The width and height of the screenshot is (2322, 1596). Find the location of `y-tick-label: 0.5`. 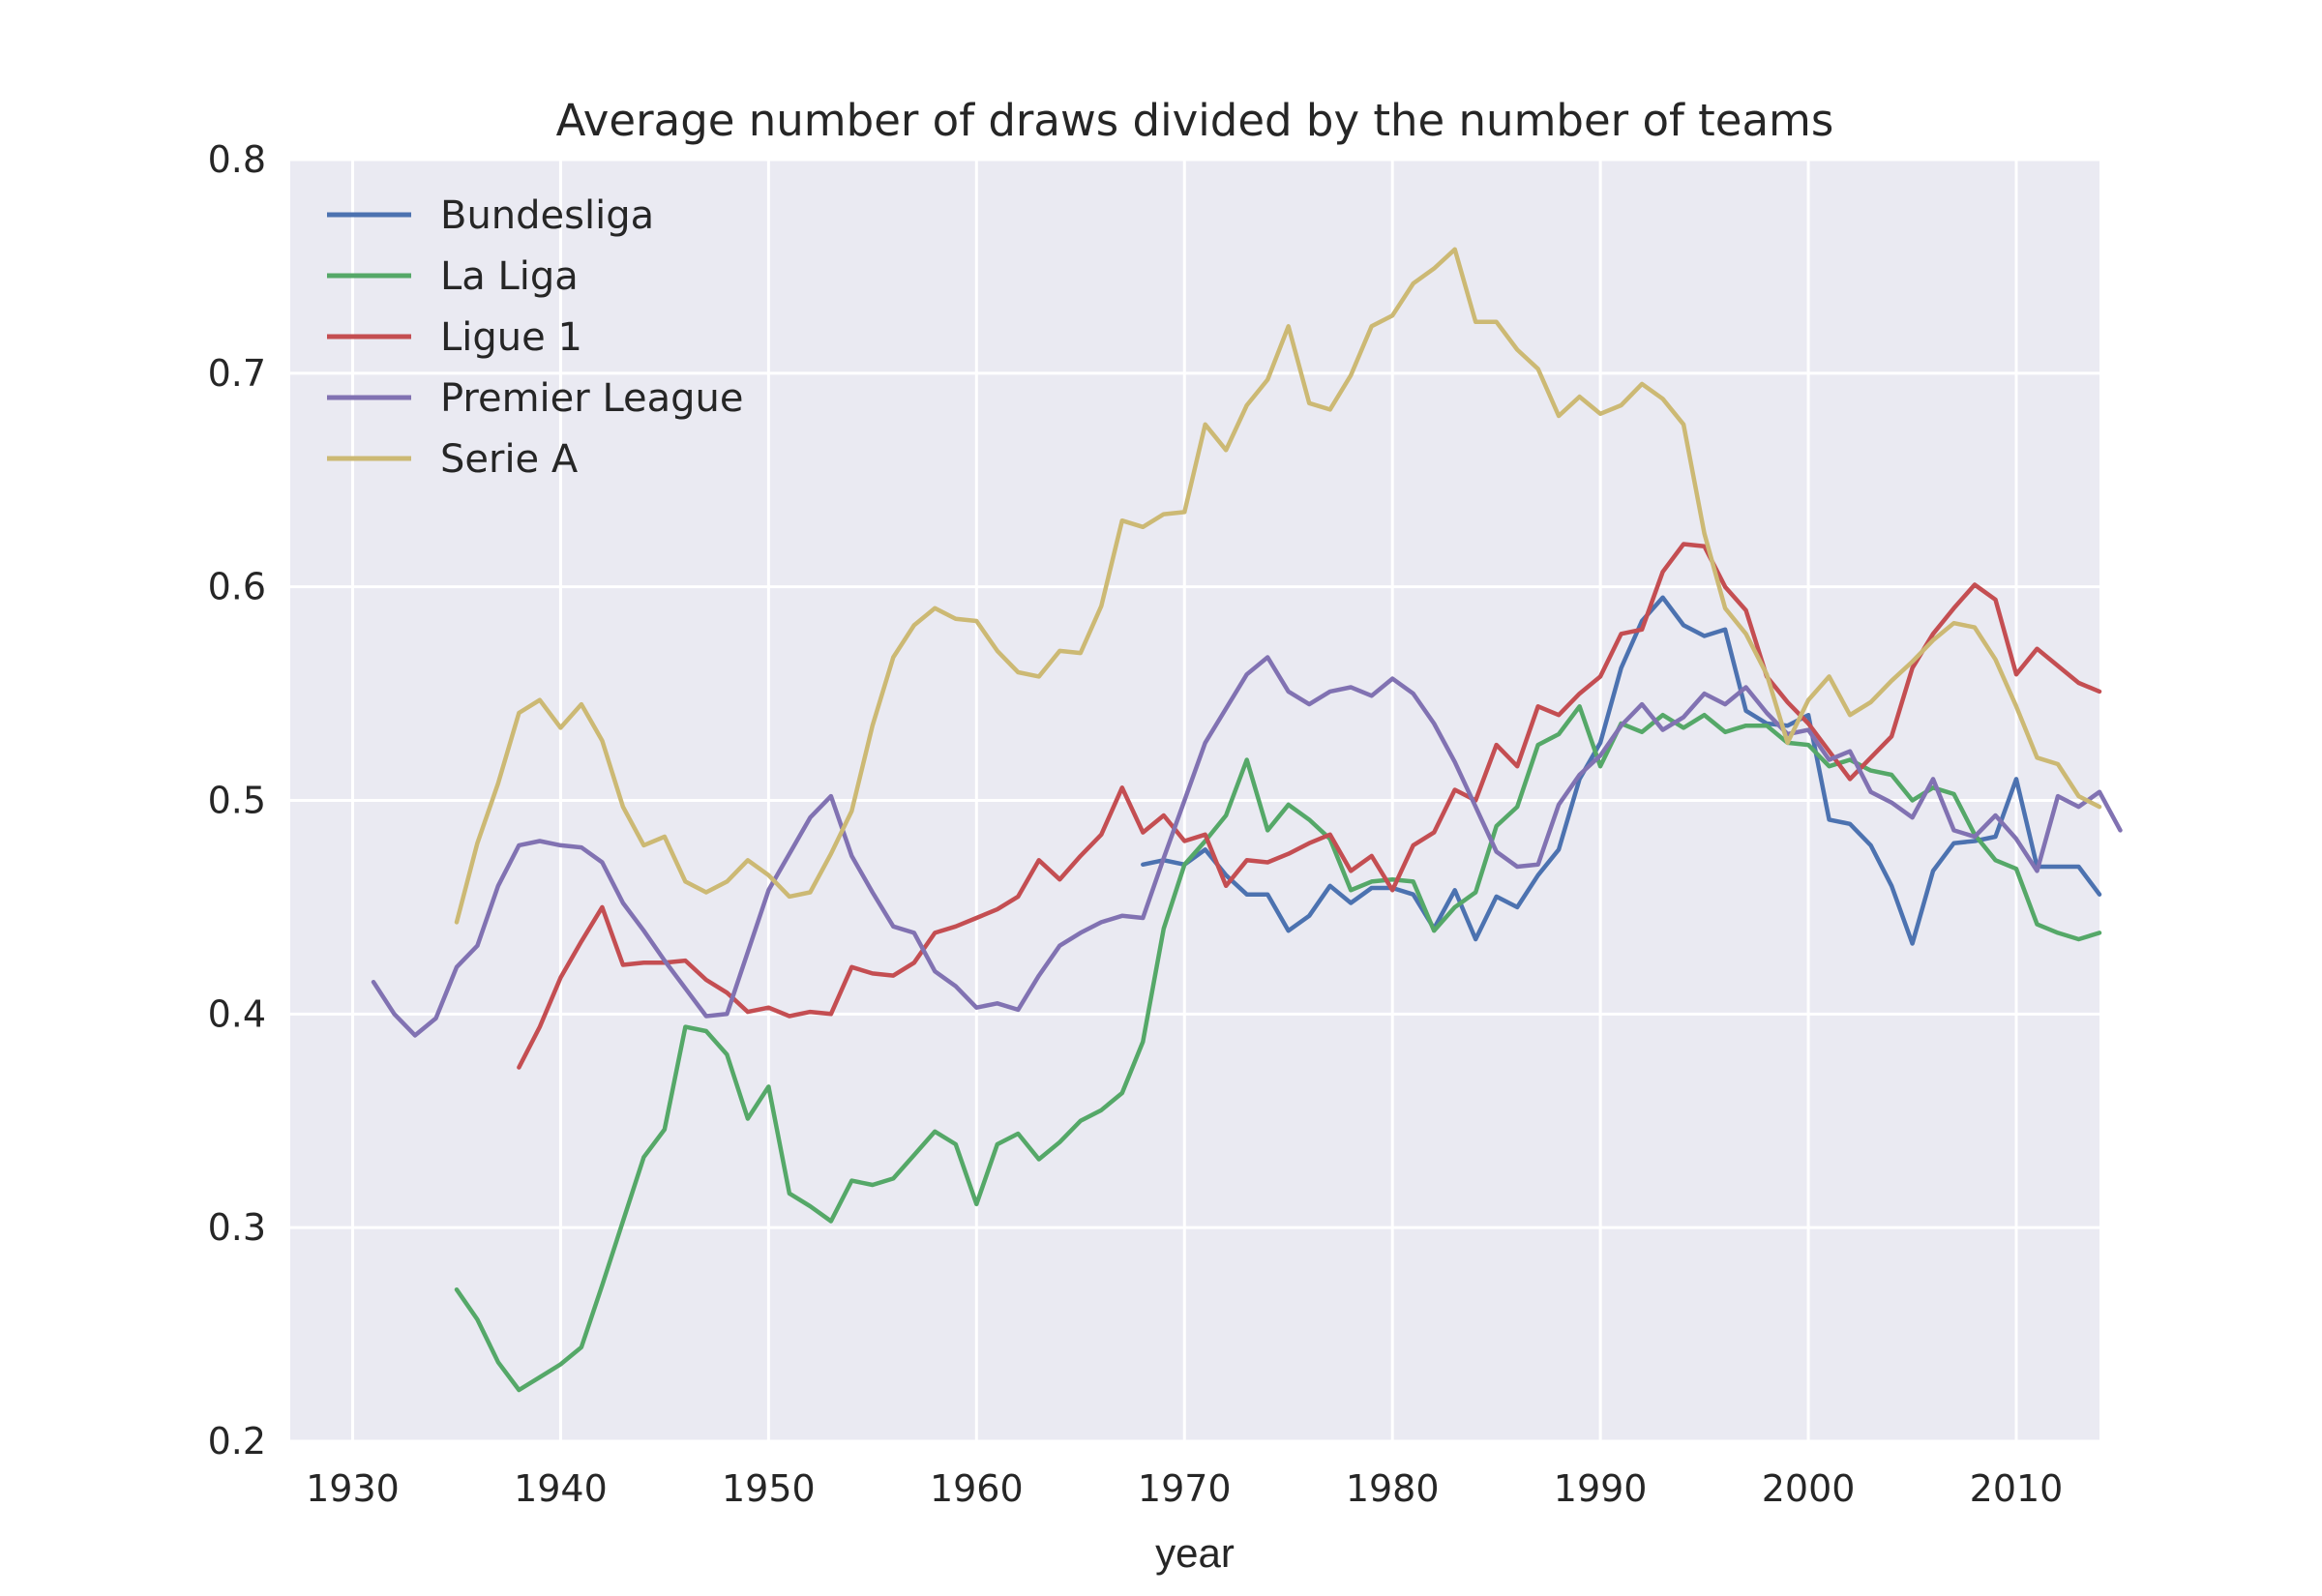

y-tick-label: 0.5 is located at coordinates (237, 801).